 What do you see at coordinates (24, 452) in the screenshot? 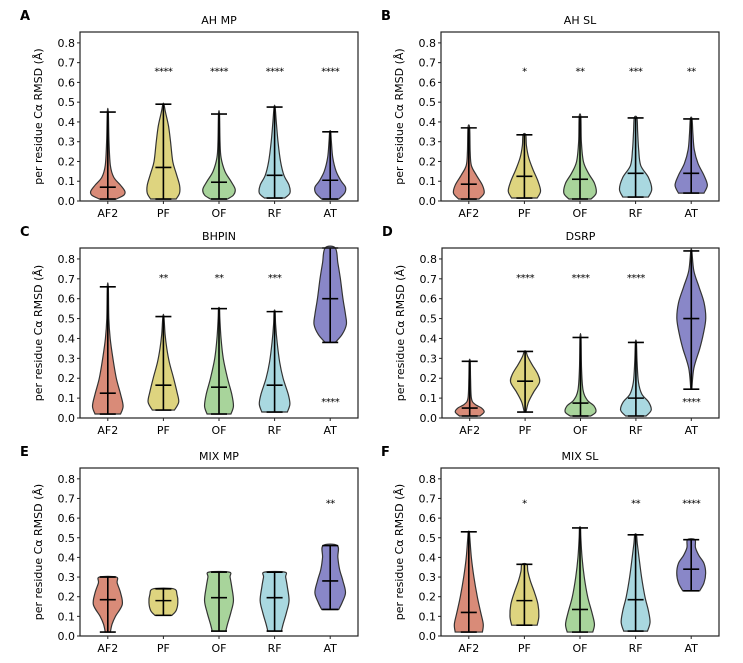
I see `panel-letter: E` at bounding box center [24, 452].